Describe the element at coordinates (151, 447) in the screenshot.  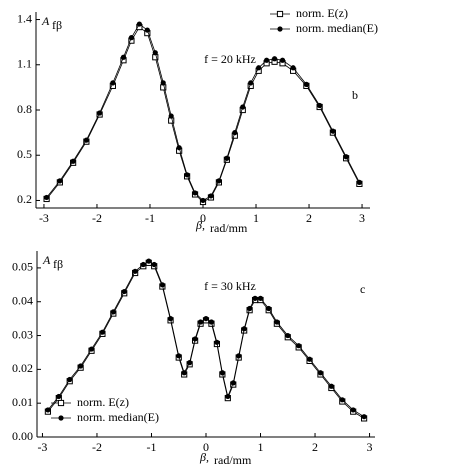
I see `x-tick-label: -1` at that location.